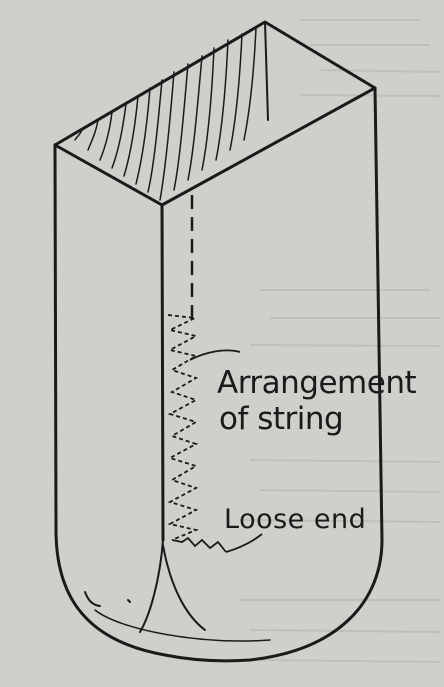 The height and width of the screenshot is (687, 444). Describe the element at coordinates (317, 383) in the screenshot. I see `label-arrangement: Arrangement` at that location.